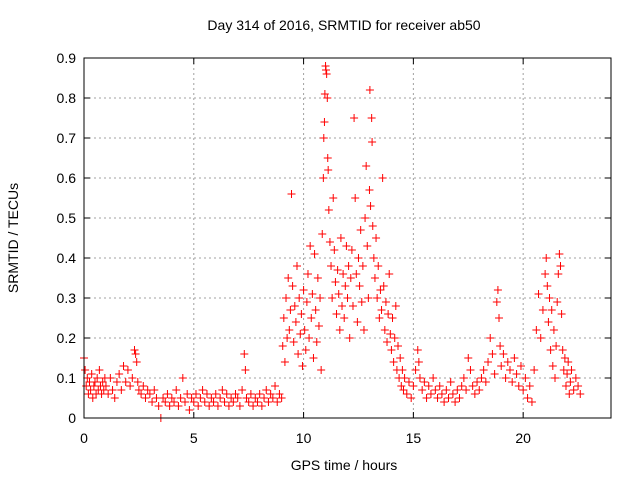  I want to click on x-tick-label: 5, so click(194, 438).